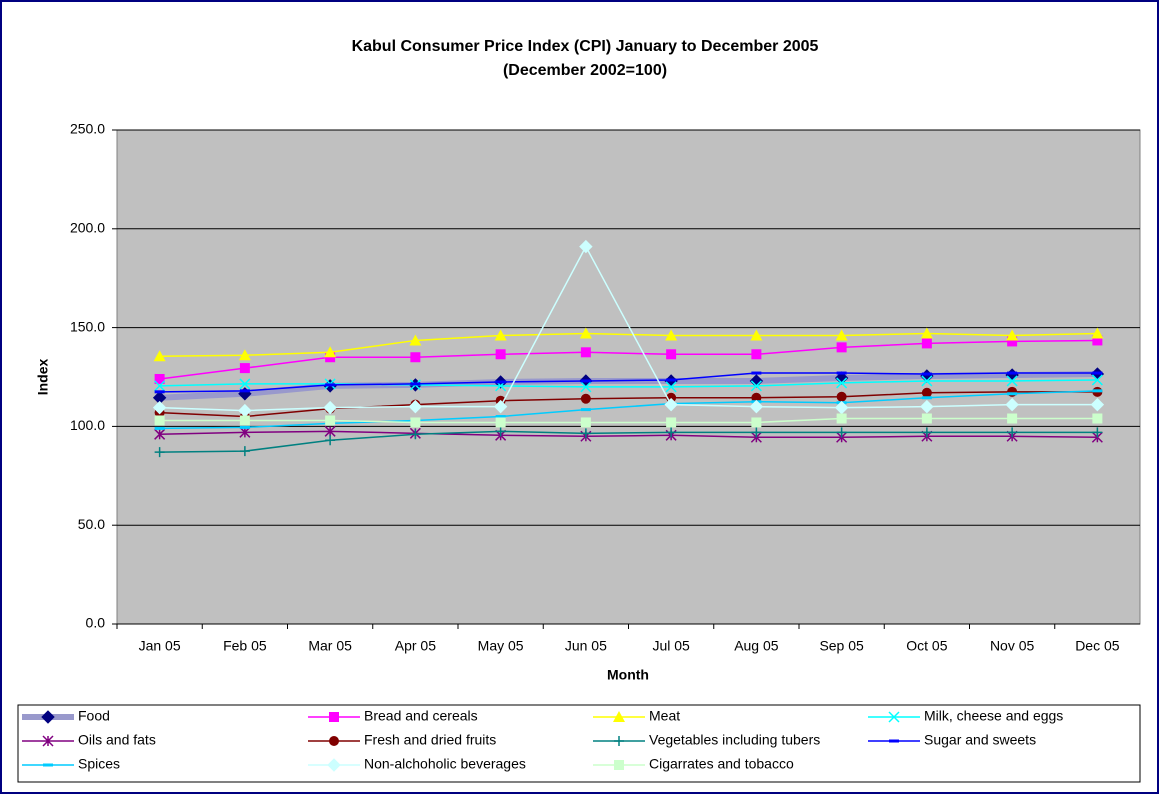 The width and height of the screenshot is (1159, 794). What do you see at coordinates (664, 716) in the screenshot?
I see `legend-label: Meat` at bounding box center [664, 716].